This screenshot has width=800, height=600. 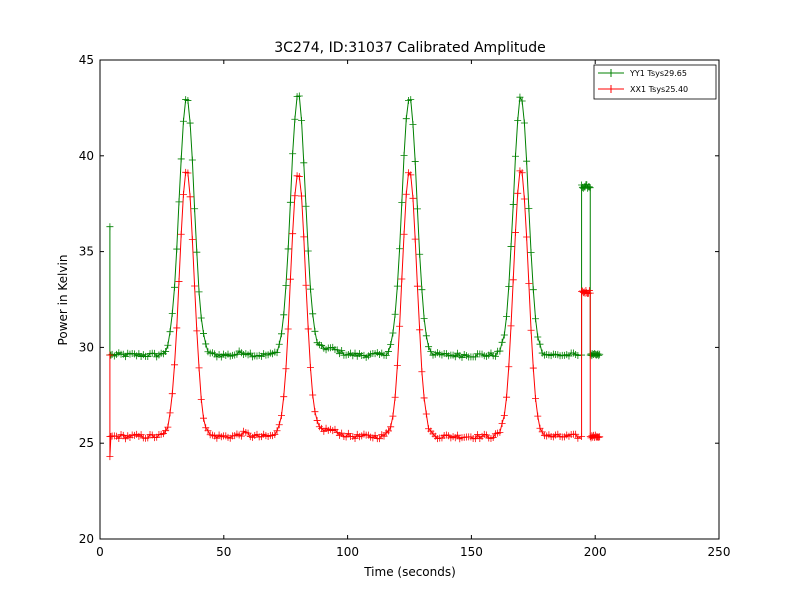 I want to click on legend-label-yy1: YY1 Tsys29.65, so click(x=658, y=73).